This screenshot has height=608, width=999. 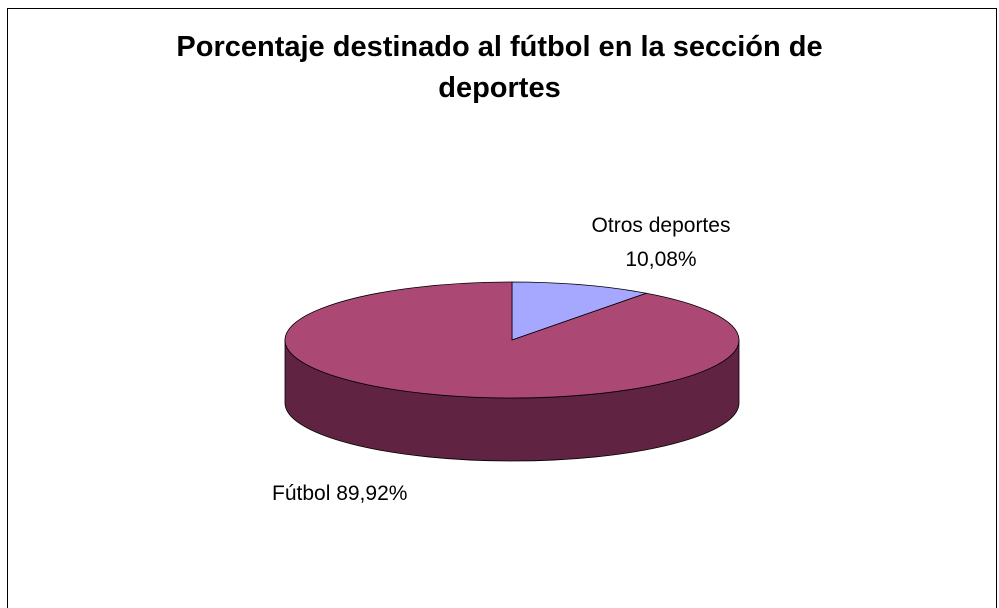 What do you see at coordinates (579, 311) in the screenshot?
I see `pie-slice-otros-deportes` at bounding box center [579, 311].